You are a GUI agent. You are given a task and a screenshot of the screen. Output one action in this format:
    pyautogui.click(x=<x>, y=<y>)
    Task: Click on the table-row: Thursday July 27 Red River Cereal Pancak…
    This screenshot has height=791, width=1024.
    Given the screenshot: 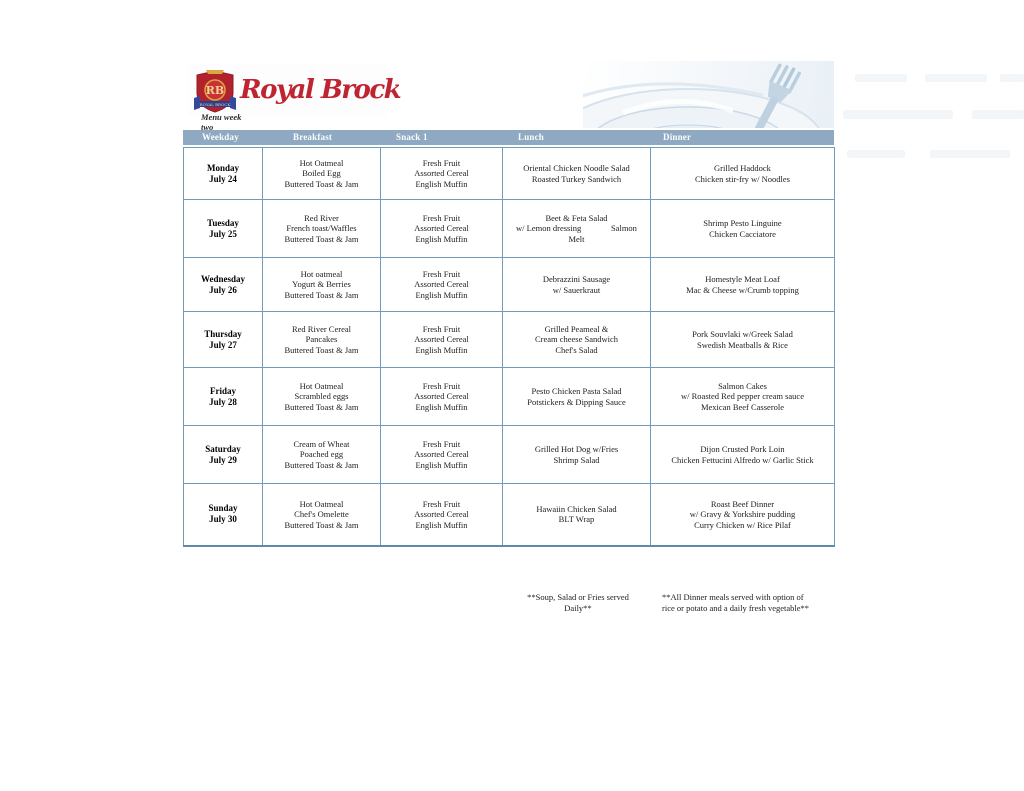 What is the action you would take?
    pyautogui.click(x=509, y=339)
    